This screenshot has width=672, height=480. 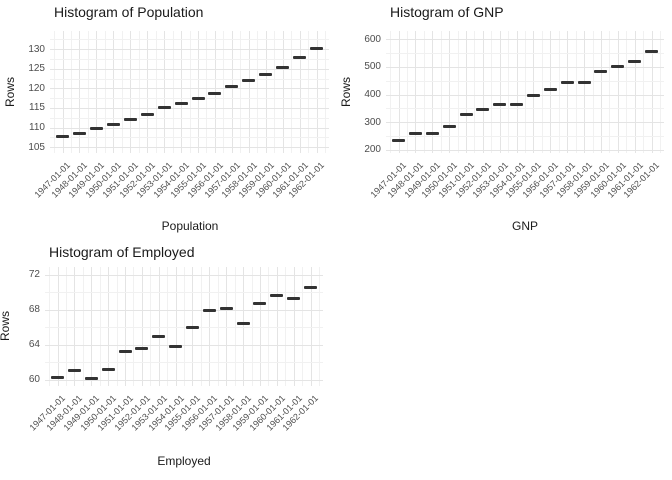 What do you see at coordinates (184, 461) in the screenshot?
I see `x-axis-title-employed: Employed` at bounding box center [184, 461].